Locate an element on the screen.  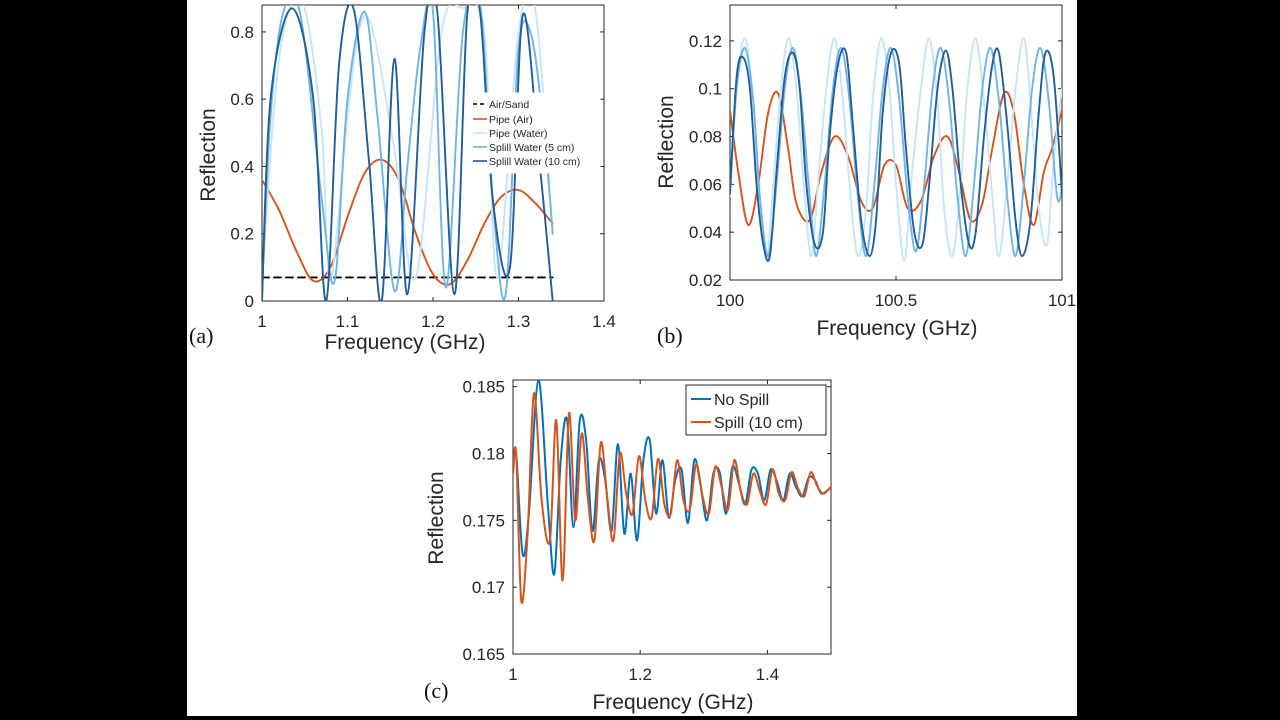
y-tick-label: 0.18 is located at coordinates (488, 454).